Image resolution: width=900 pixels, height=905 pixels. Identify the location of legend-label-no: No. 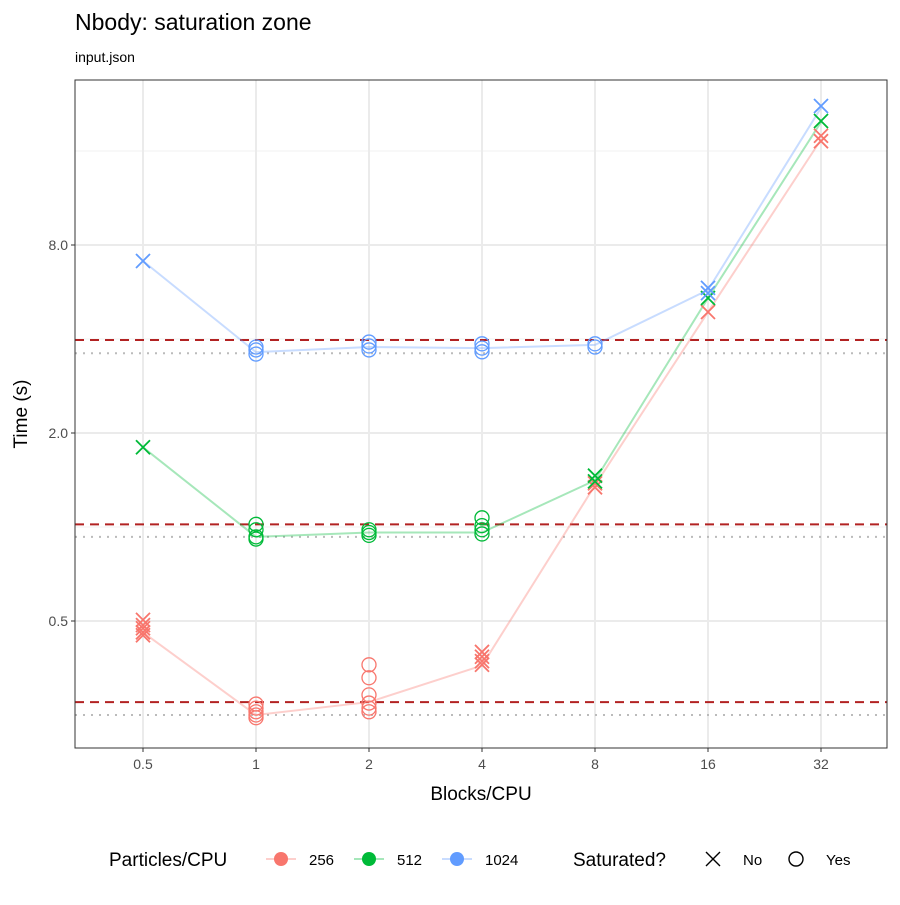
(752, 860).